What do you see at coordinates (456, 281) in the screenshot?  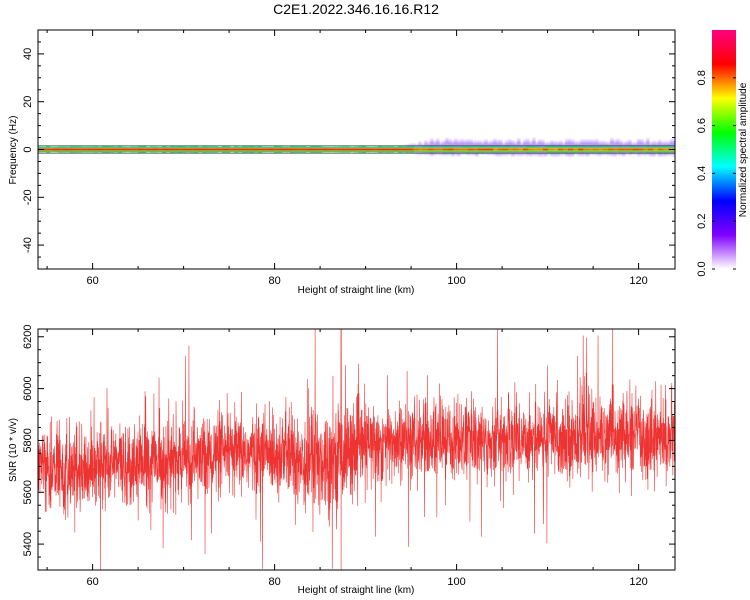 I see `spectrogram-x-tick-label: 100` at bounding box center [456, 281].